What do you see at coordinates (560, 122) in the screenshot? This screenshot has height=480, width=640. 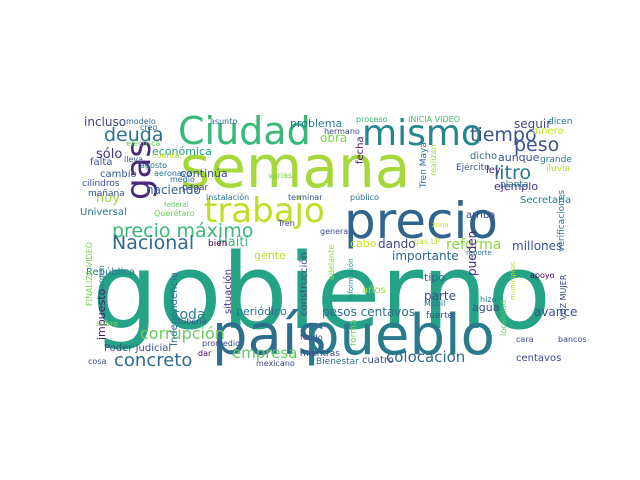 I see `word-dicen: dicen` at bounding box center [560, 122].